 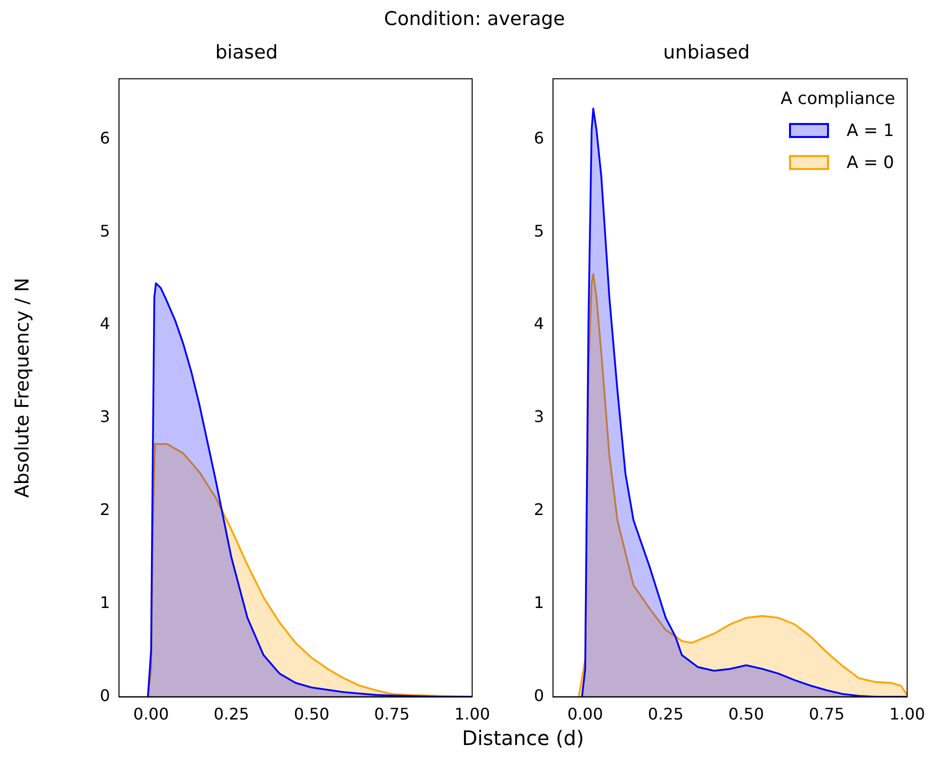 What do you see at coordinates (870, 131) in the screenshot?
I see `legend-label: A = 1` at bounding box center [870, 131].